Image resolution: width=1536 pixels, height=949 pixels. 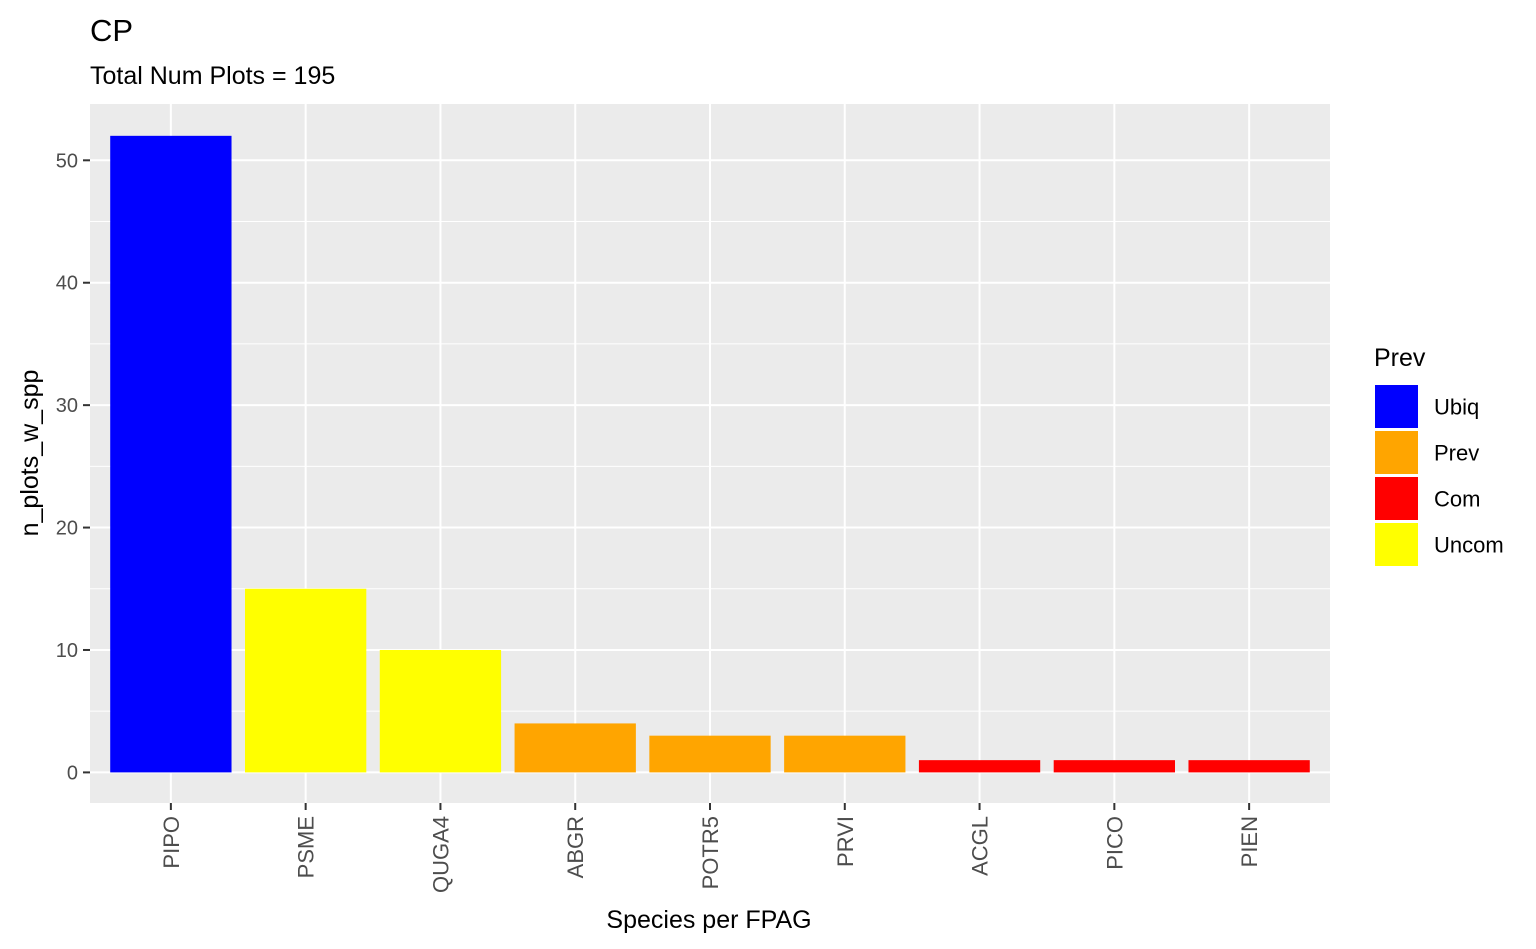 What do you see at coordinates (1114, 766) in the screenshot?
I see `bar-pico` at bounding box center [1114, 766].